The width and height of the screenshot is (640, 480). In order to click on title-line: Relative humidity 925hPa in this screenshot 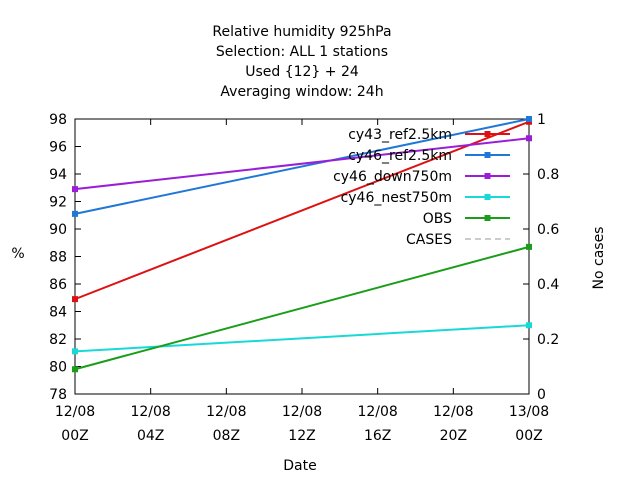, I will do `click(301, 32)`.